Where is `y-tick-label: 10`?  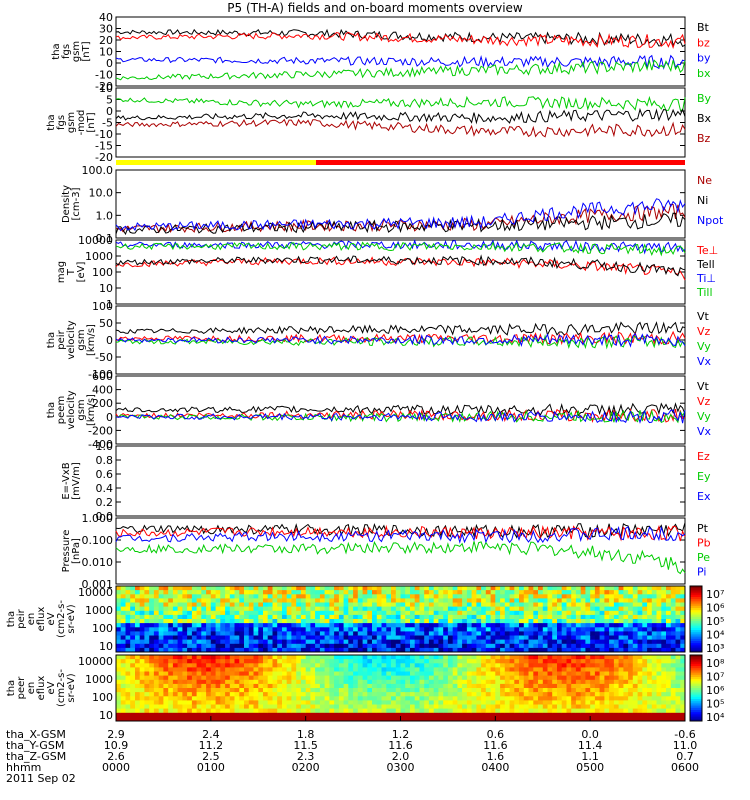
y-tick-label: 10 is located at coordinates (106, 646).